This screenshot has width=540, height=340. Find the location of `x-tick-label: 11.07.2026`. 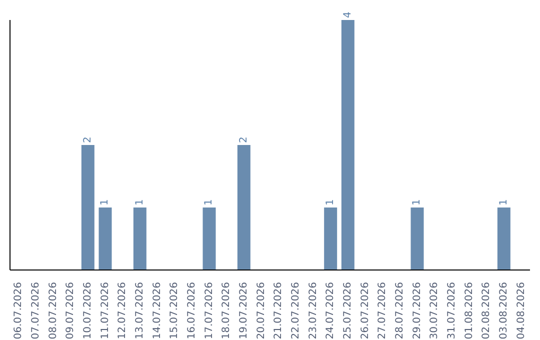

x-tick-label: 11.07.2026 is located at coordinates (105, 311).